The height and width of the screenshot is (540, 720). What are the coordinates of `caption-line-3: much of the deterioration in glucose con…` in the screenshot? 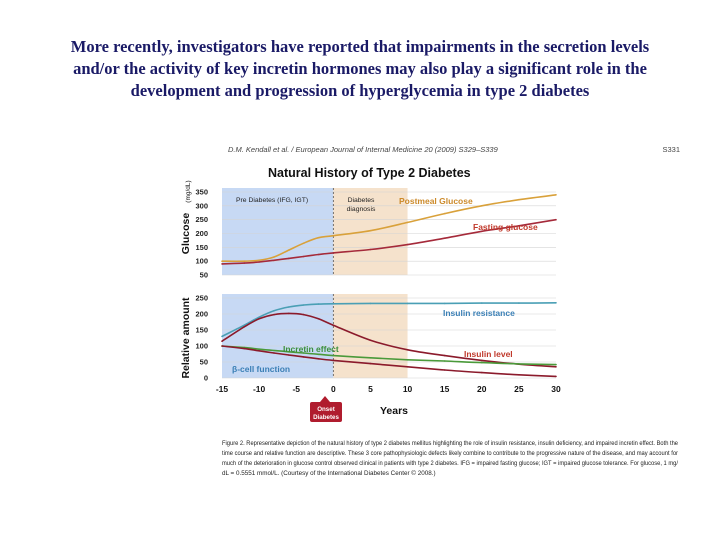 It's located at (450, 463).